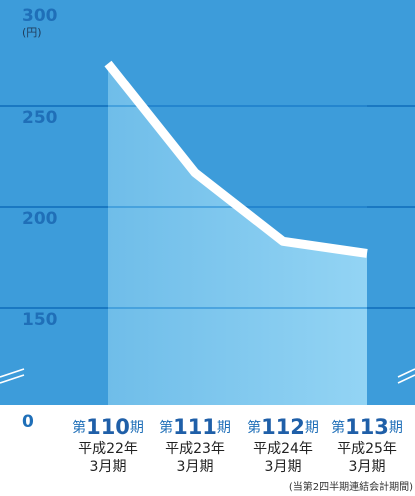  What do you see at coordinates (40, 16) in the screenshot?
I see `y-tick-label: 300` at bounding box center [40, 16].